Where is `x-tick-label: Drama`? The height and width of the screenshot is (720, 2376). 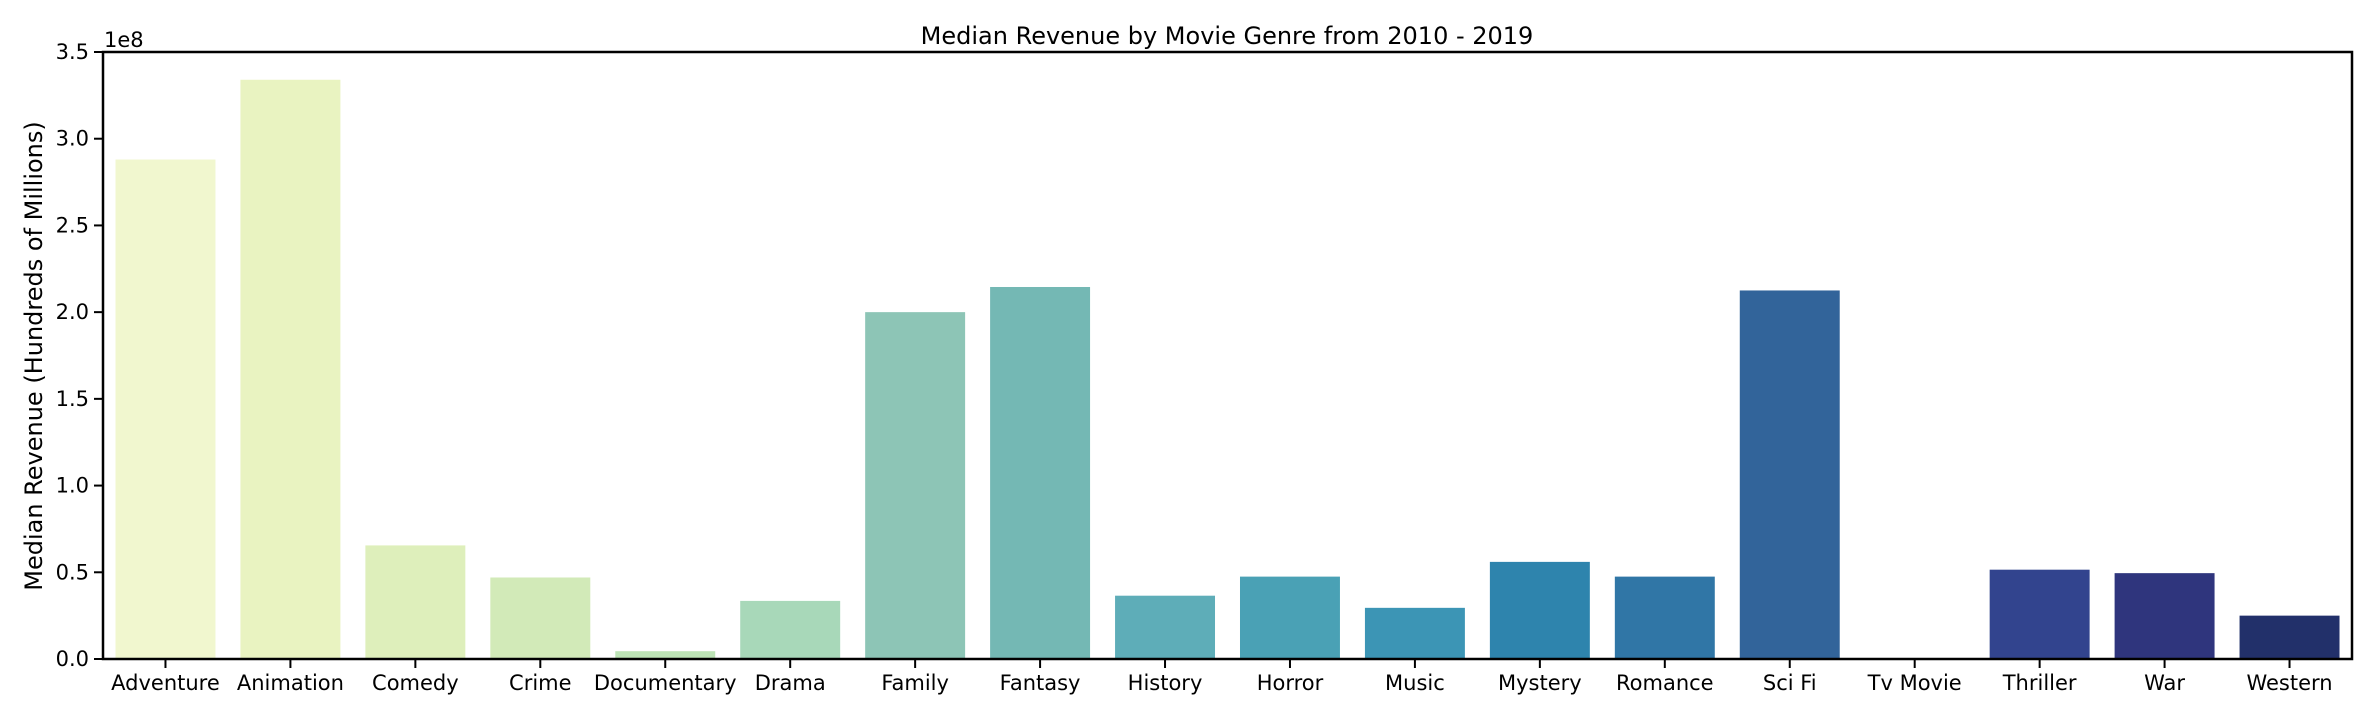
x-tick-label: Drama is located at coordinates (790, 683).